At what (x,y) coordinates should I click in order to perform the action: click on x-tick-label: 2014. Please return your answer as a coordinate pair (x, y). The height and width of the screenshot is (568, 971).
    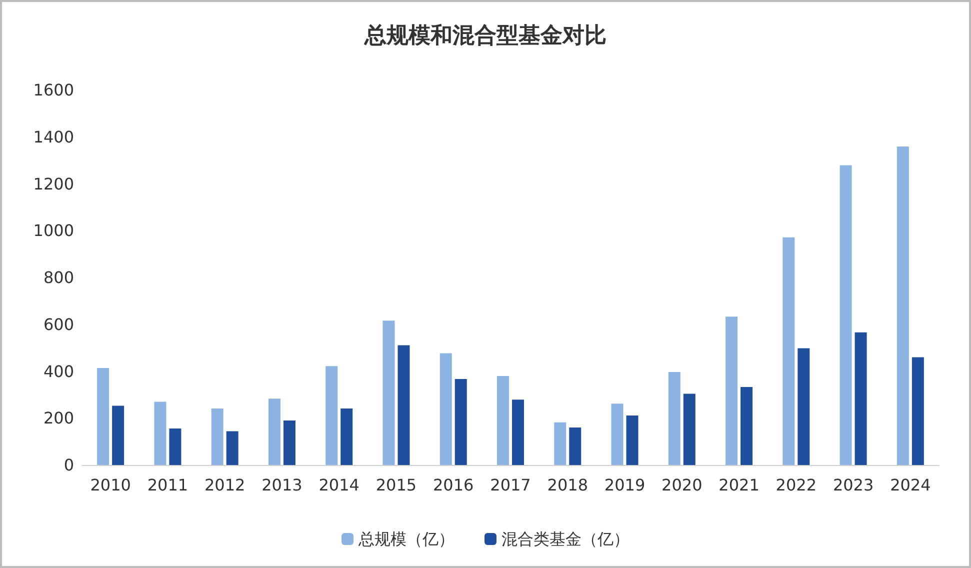
    Looking at the image, I should click on (339, 485).